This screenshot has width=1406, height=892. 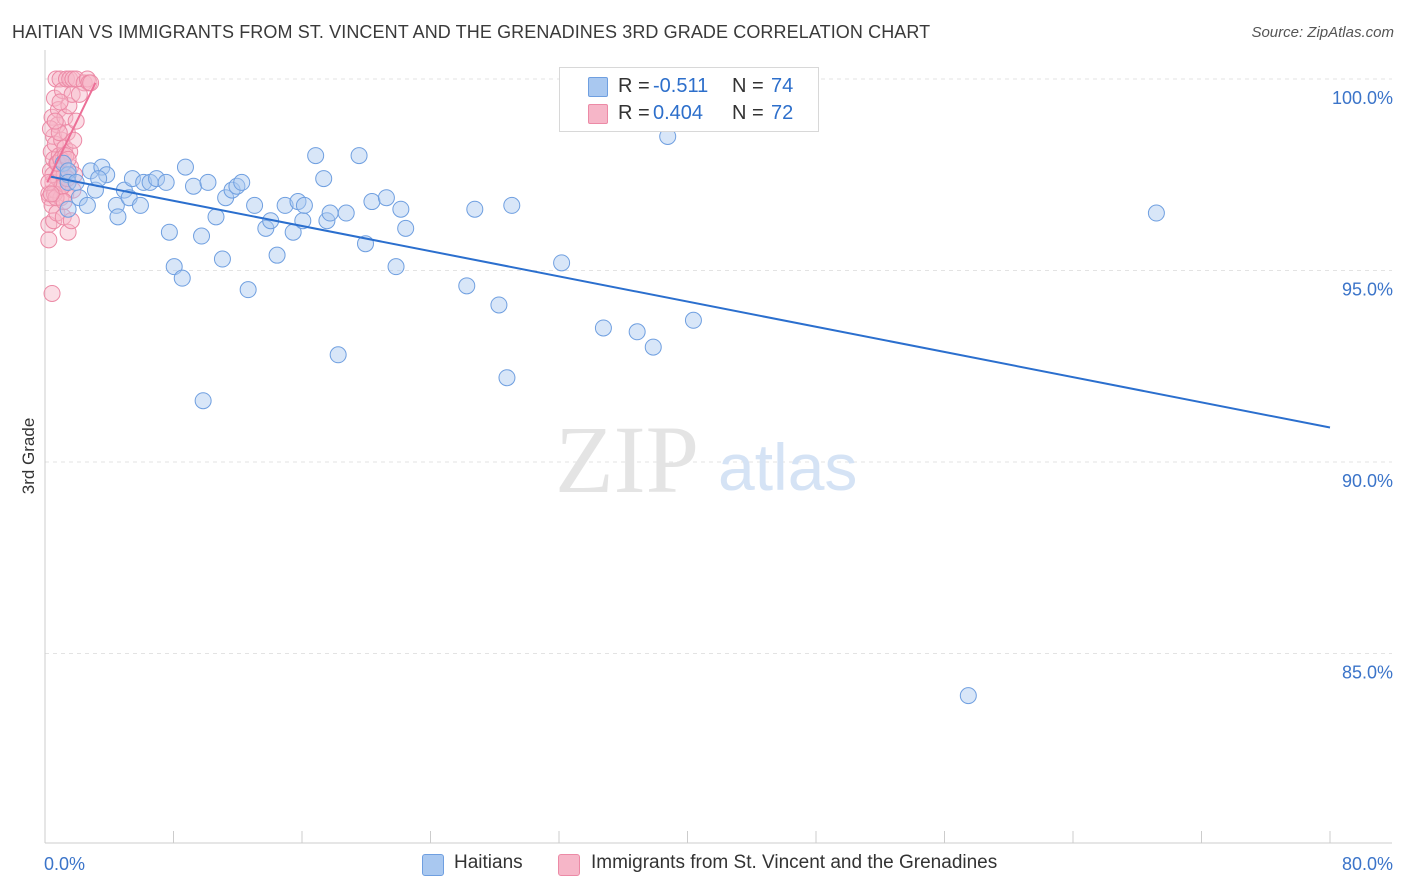 I want to click on stats-row-svg: R = 0.404 N = 72, so click(x=689, y=114).